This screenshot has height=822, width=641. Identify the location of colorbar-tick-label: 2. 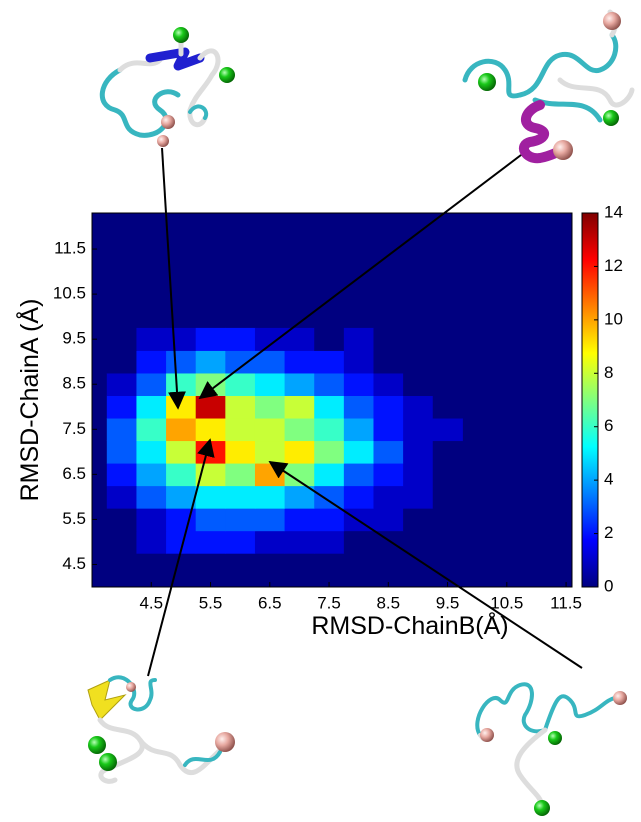
(608, 532).